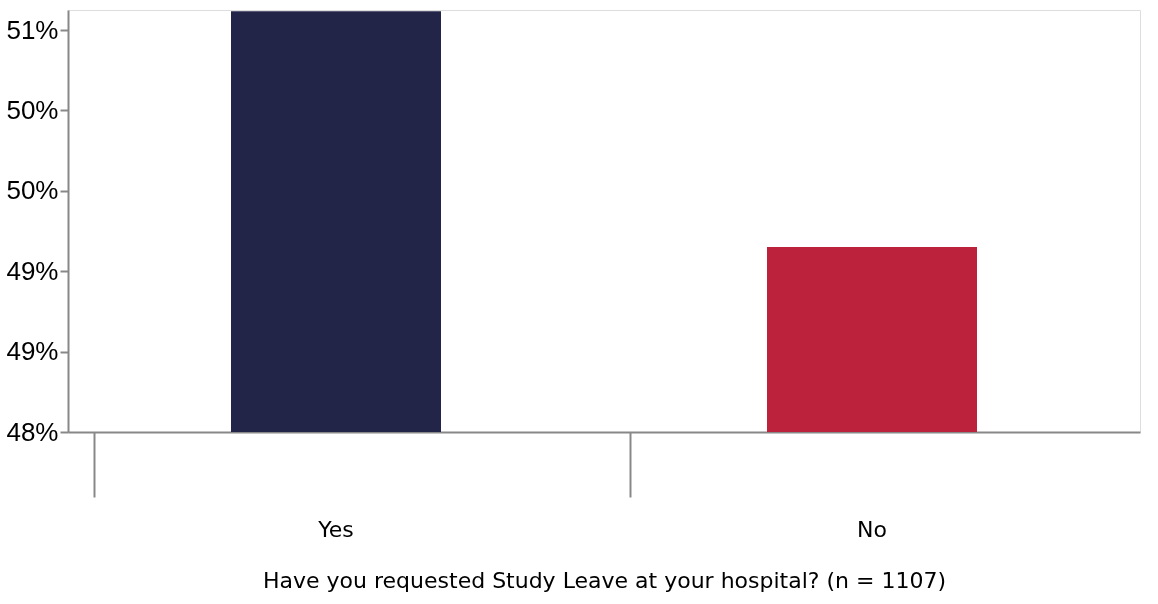 Image resolution: width=1158 pixels, height=604 pixels. Describe the element at coordinates (32, 29) in the screenshot. I see `y-tick-label: 51%` at that location.